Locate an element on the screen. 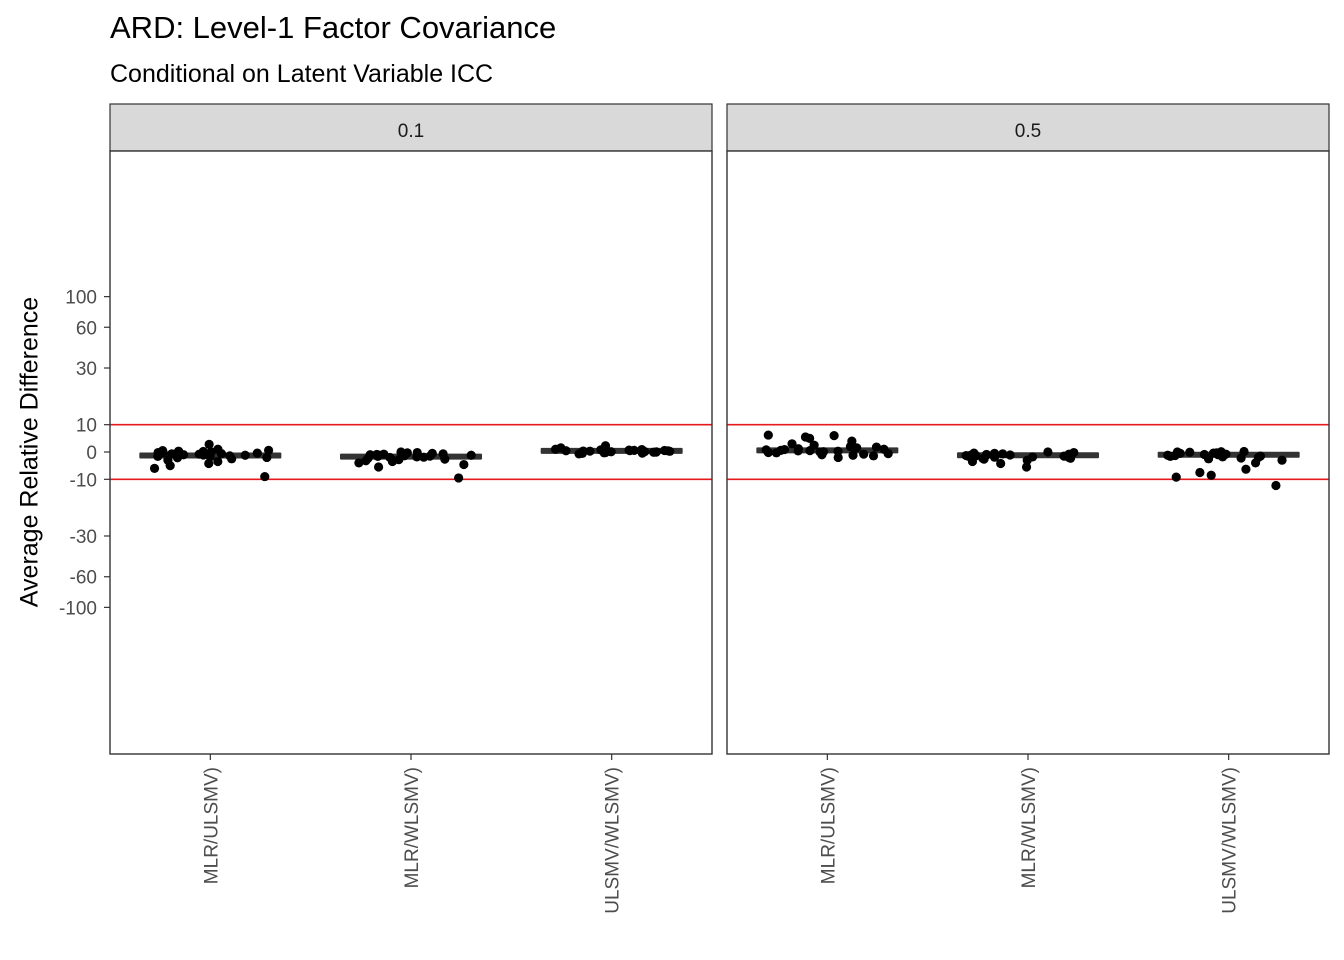 The image size is (1344, 960). facet-strip-label: 0.5 is located at coordinates (1028, 131).